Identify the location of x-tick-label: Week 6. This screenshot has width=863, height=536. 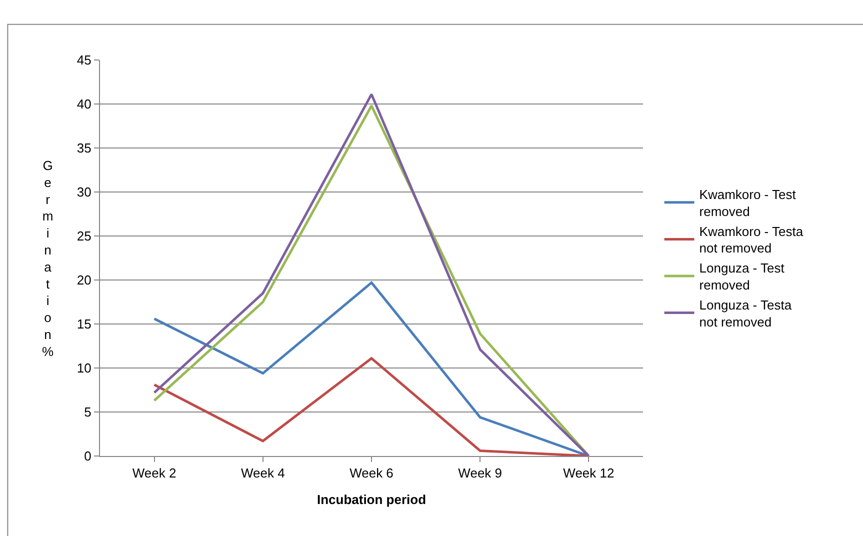
(372, 473).